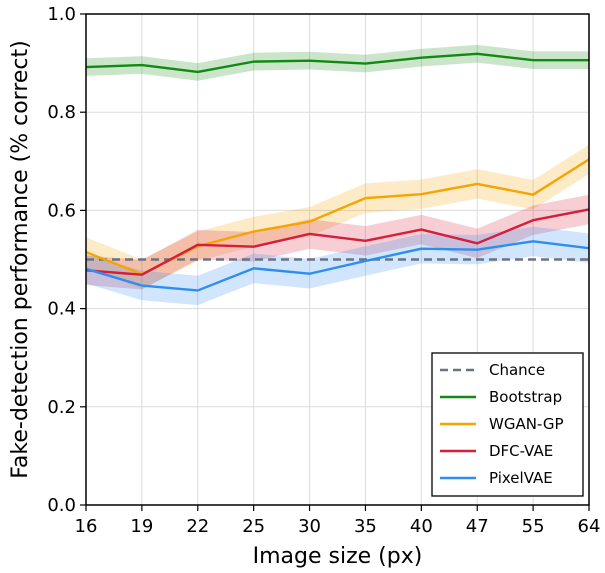 The width and height of the screenshot is (605, 573). Describe the element at coordinates (477, 526) in the screenshot. I see `x-tick-label: 47` at that location.